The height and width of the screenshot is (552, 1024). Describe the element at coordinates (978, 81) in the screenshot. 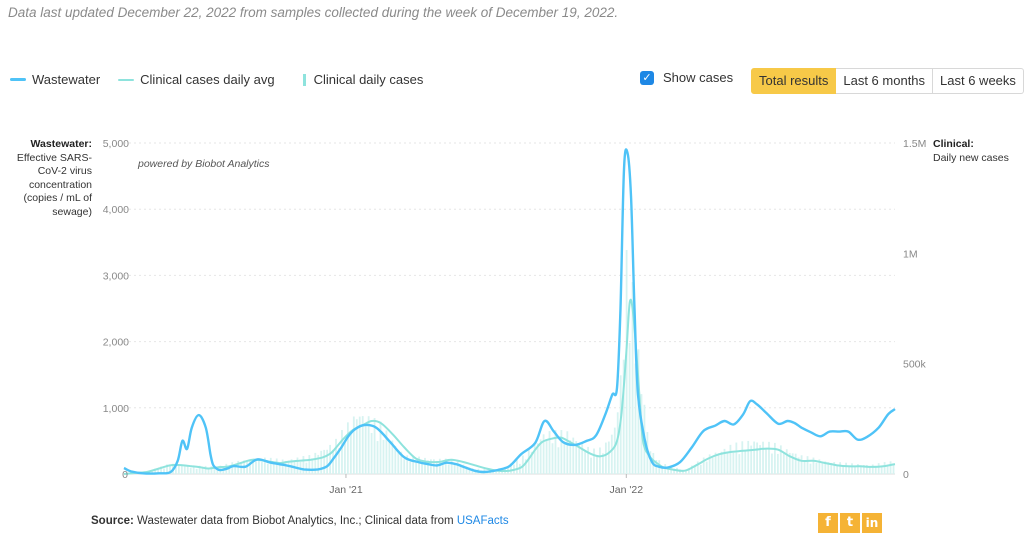

I see `range-last-6-weeks-button: Last 6 weeks` at that location.